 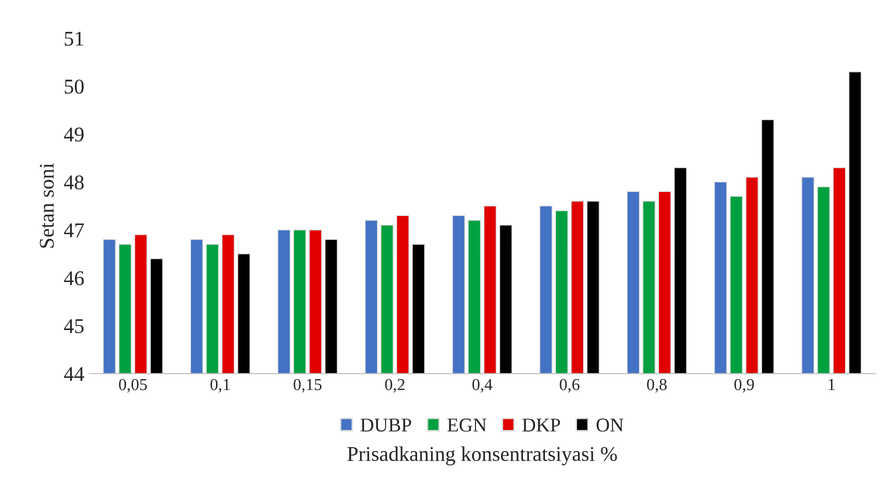 What do you see at coordinates (570, 385) in the screenshot?
I see `x-tick-label: 0,6` at bounding box center [570, 385].